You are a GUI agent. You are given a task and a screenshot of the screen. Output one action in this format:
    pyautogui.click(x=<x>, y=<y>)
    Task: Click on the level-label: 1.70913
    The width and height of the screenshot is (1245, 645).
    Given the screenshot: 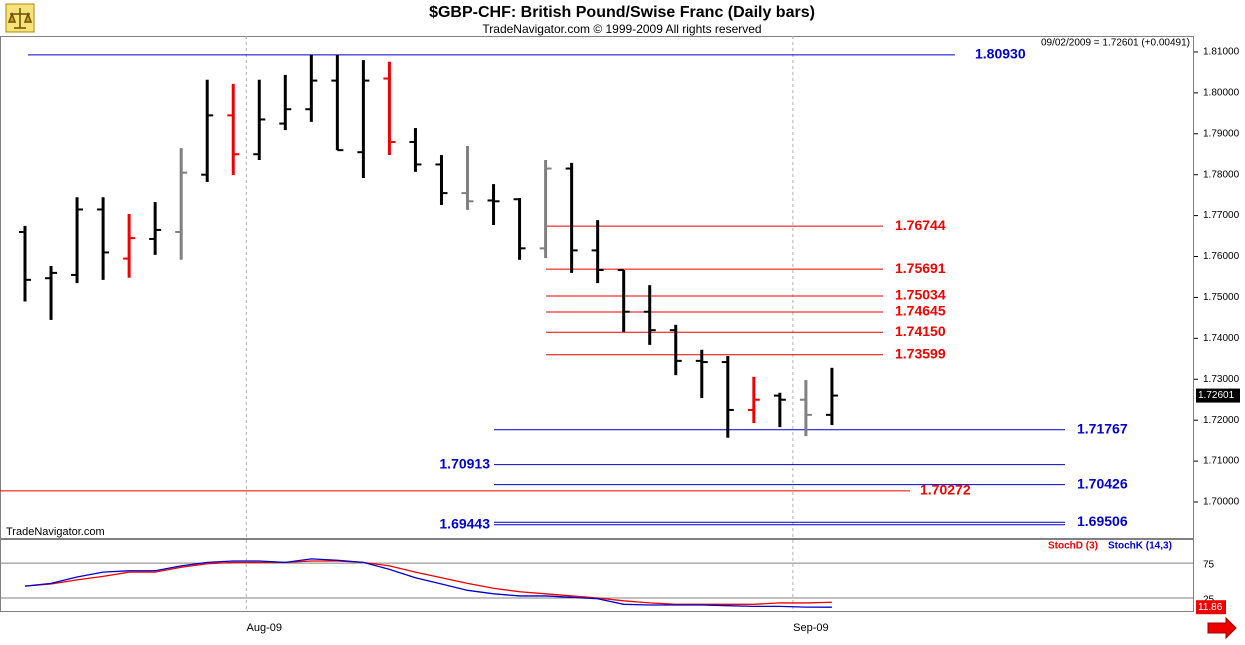 What is the action you would take?
    pyautogui.click(x=464, y=463)
    